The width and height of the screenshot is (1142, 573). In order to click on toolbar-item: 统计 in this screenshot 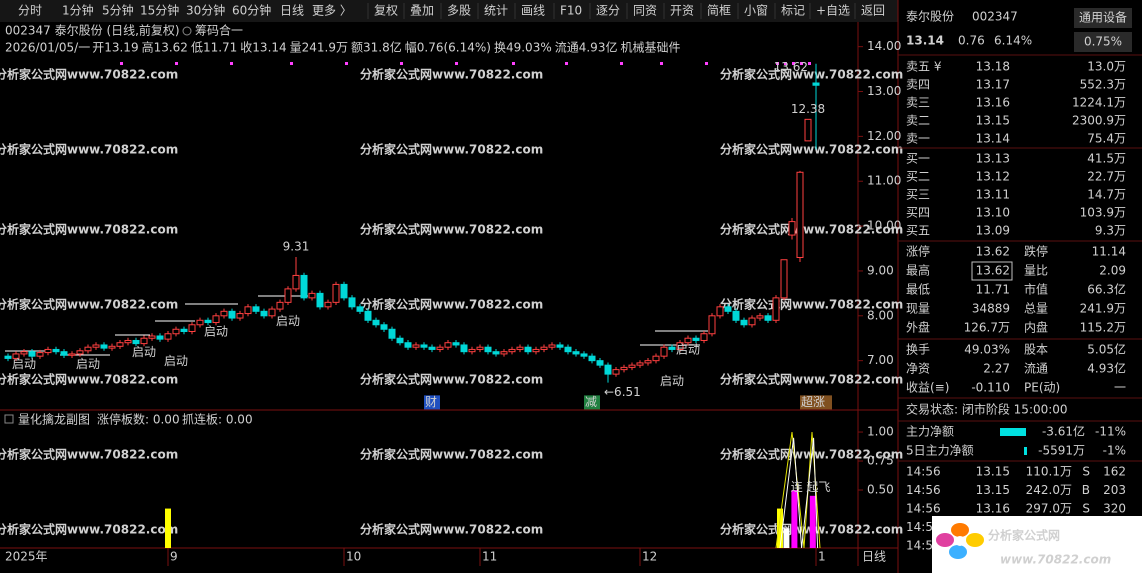, I will do `click(496, 11)`.